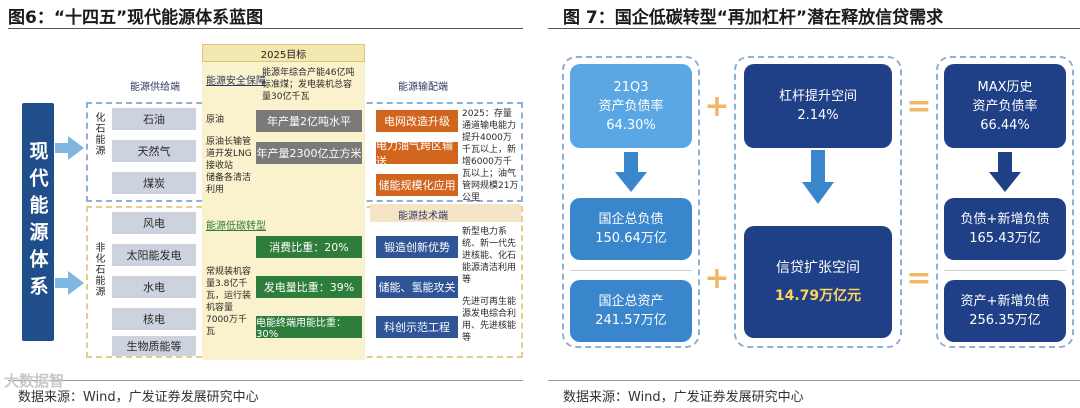  Describe the element at coordinates (683, 397) in the screenshot. I see `right-source: 数据来源：Wind，广发证券发展研究中心` at that location.